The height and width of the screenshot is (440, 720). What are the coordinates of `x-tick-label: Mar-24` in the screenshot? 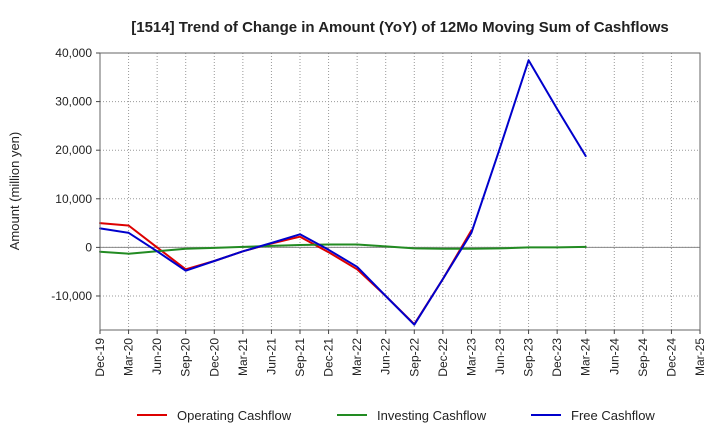 It's located at (586, 357).